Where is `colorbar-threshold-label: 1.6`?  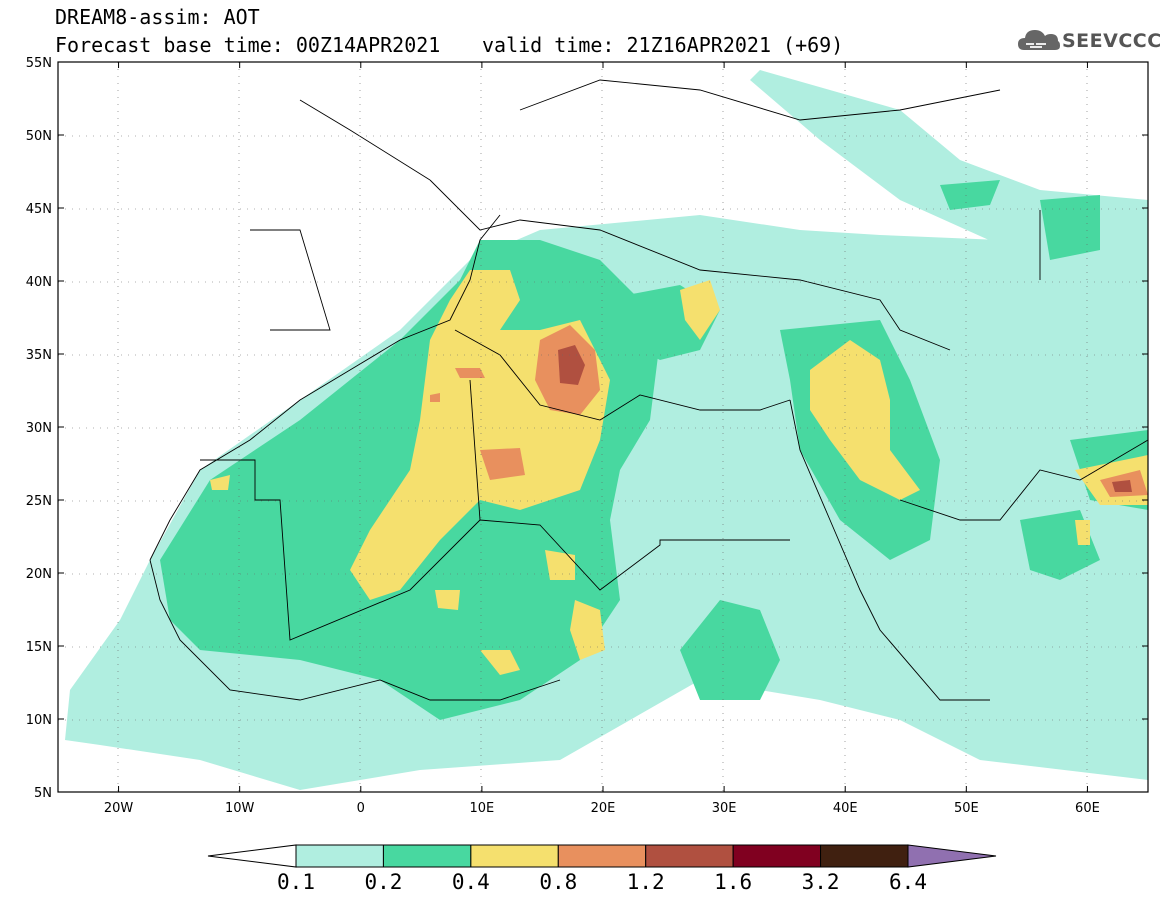
colorbar-threshold-label: 1.6 is located at coordinates (733, 882).